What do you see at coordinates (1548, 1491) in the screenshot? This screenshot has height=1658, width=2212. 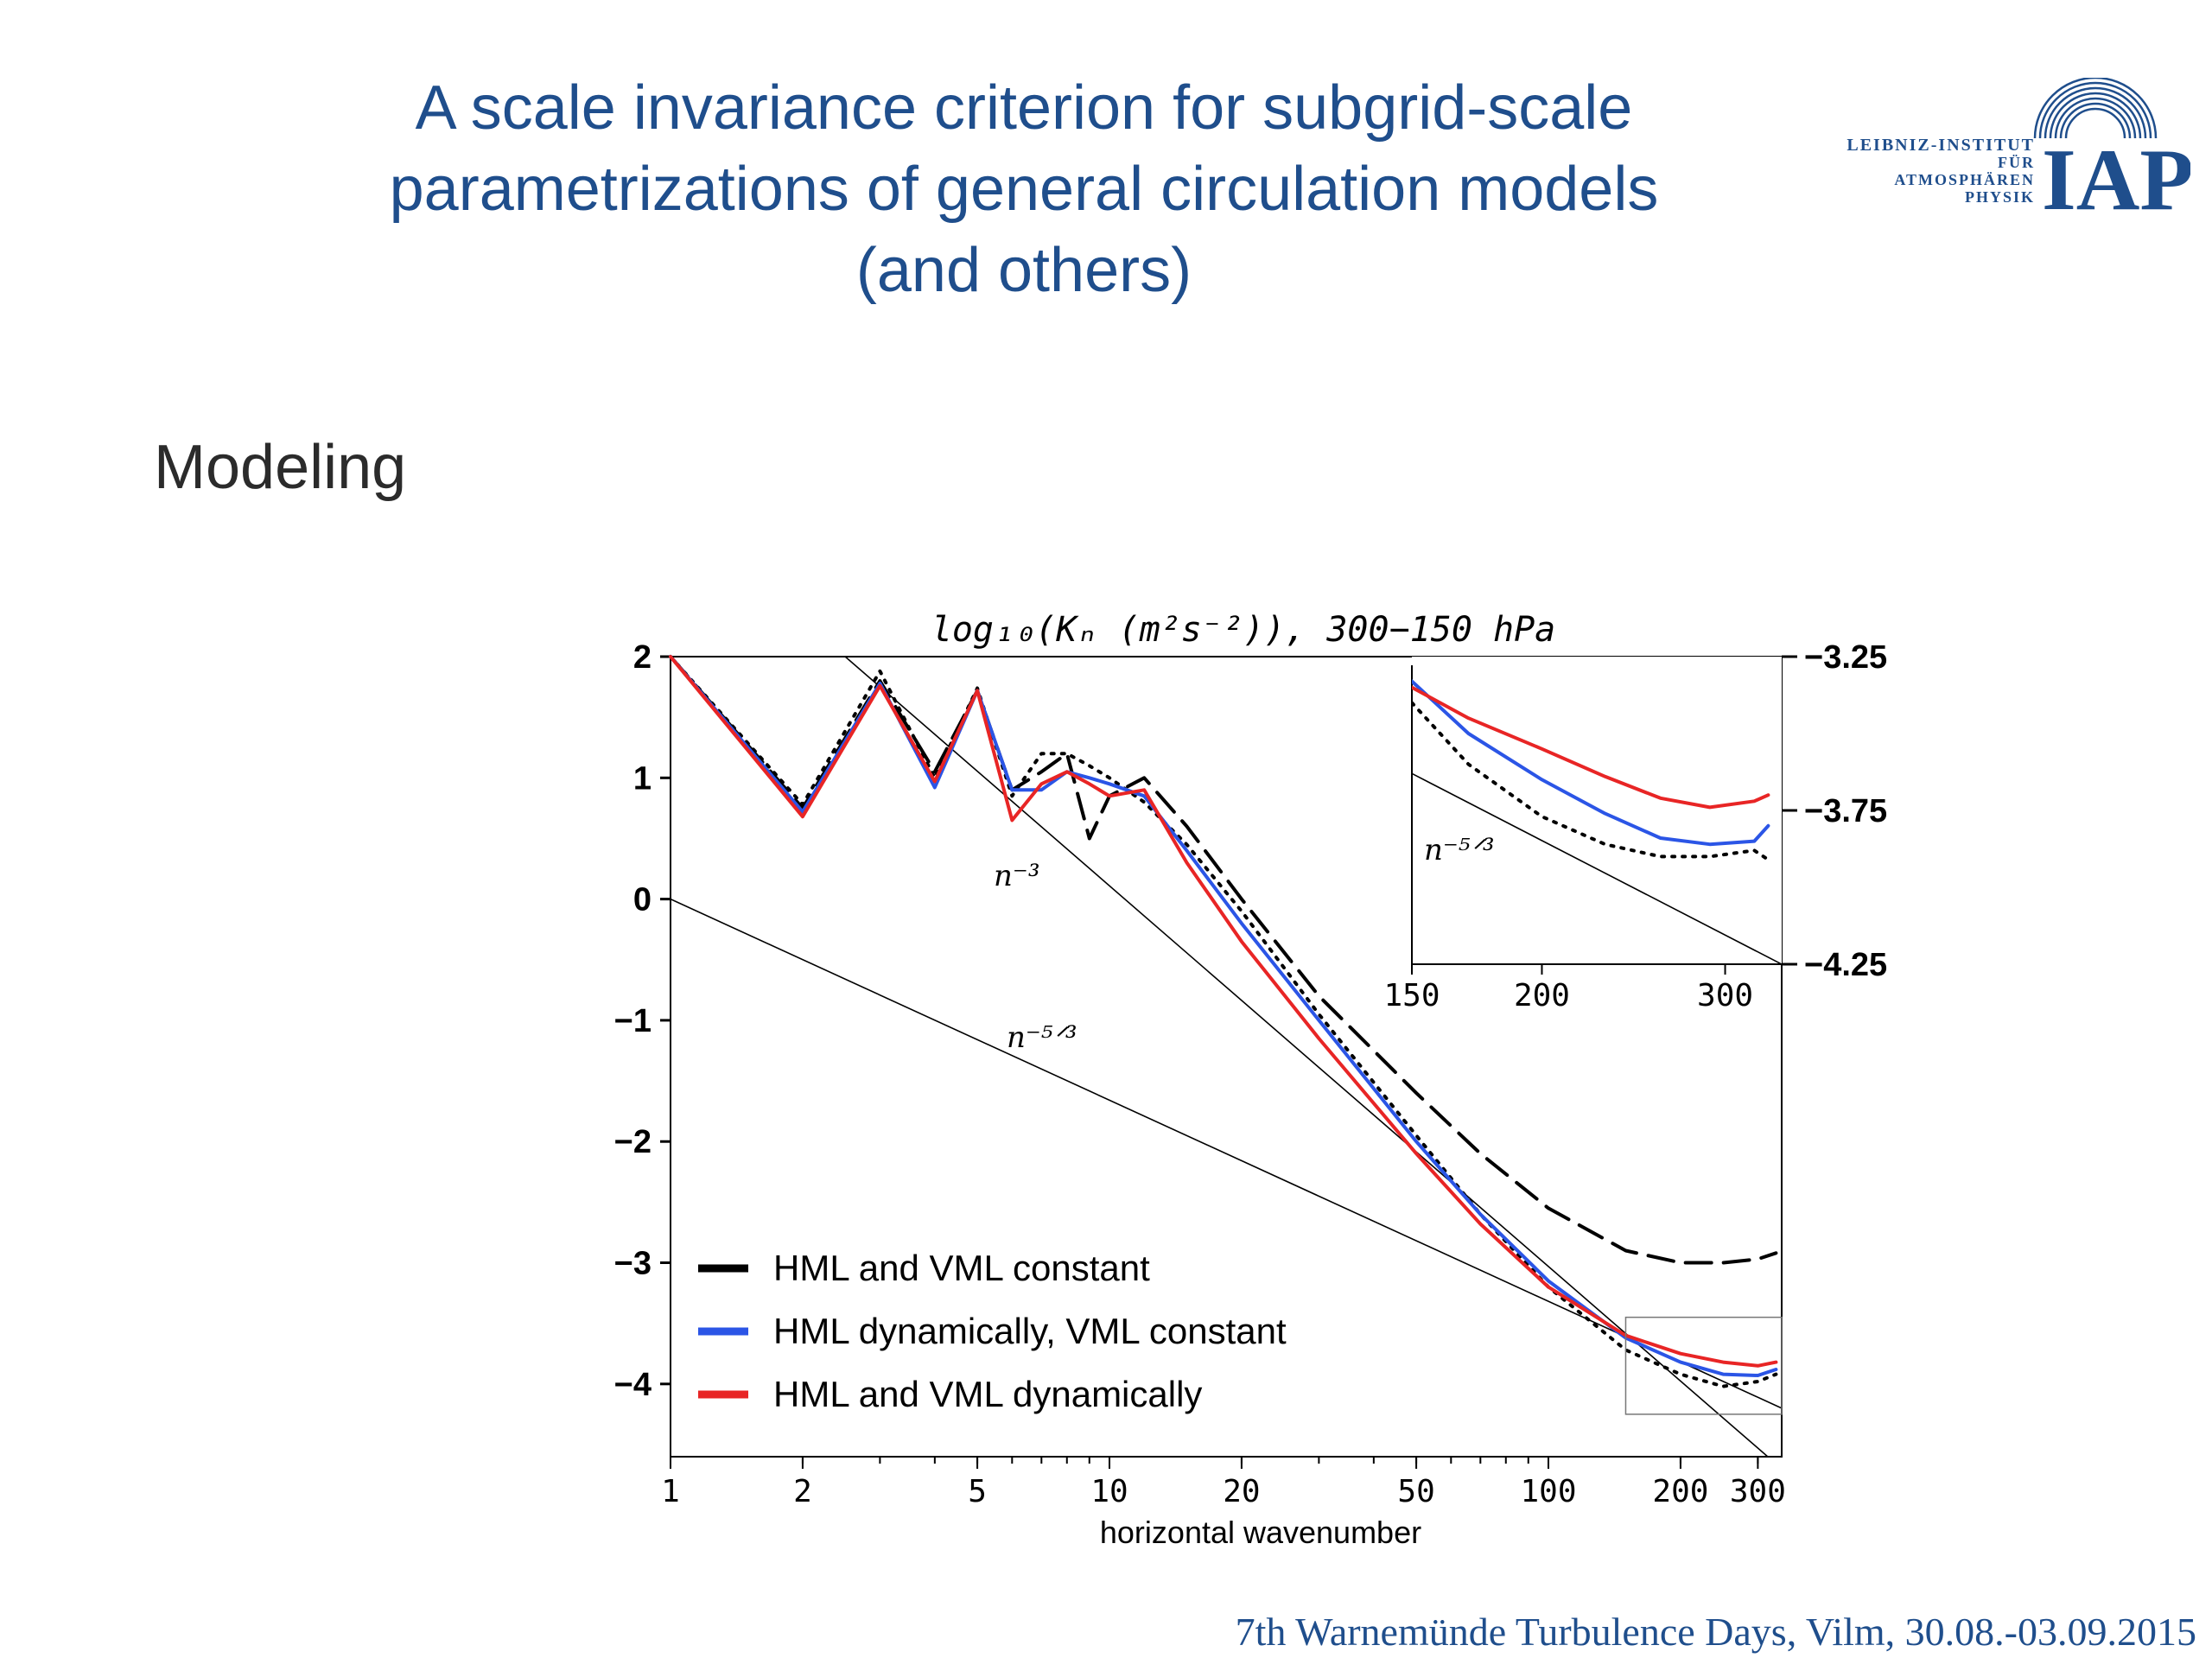 I see `x-tick-label: 100` at bounding box center [1548, 1491].